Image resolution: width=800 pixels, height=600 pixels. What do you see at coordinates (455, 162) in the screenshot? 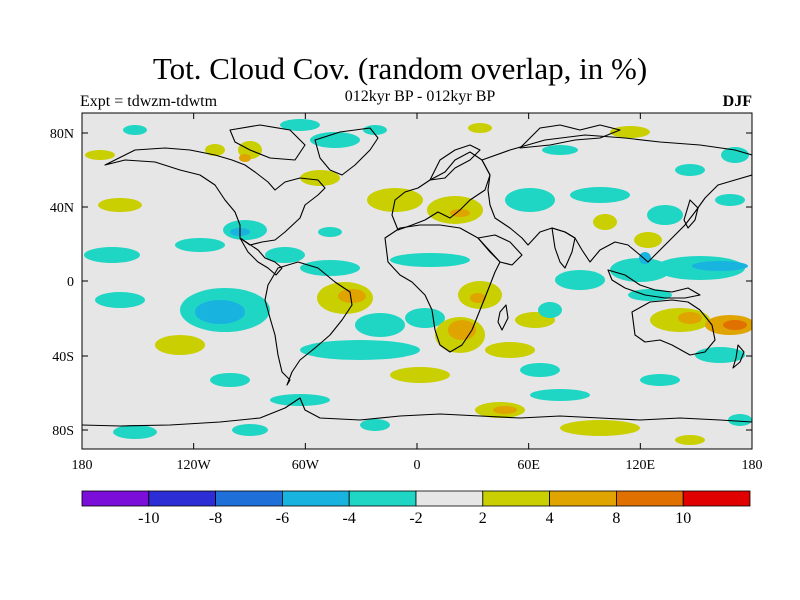
I see `coast-scandinavia` at bounding box center [455, 162].